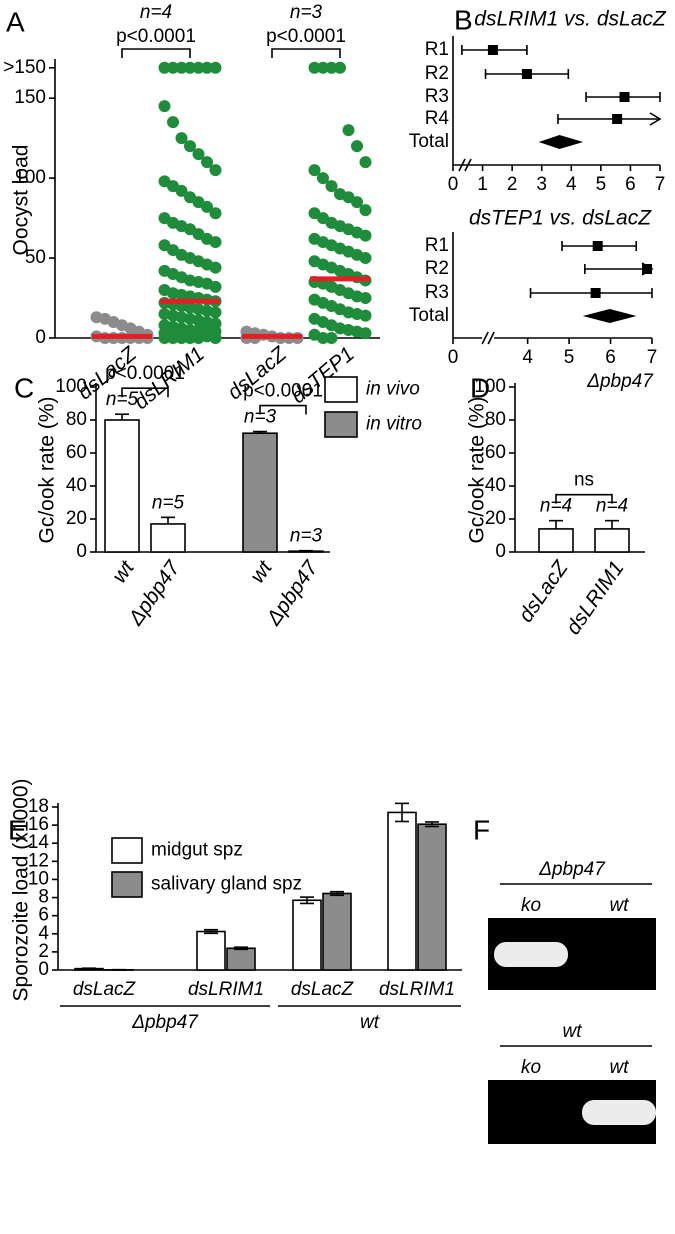 This screenshot has width=675, height=1234. Describe the element at coordinates (612, 506) in the screenshot. I see `n-label: n=4` at that location.